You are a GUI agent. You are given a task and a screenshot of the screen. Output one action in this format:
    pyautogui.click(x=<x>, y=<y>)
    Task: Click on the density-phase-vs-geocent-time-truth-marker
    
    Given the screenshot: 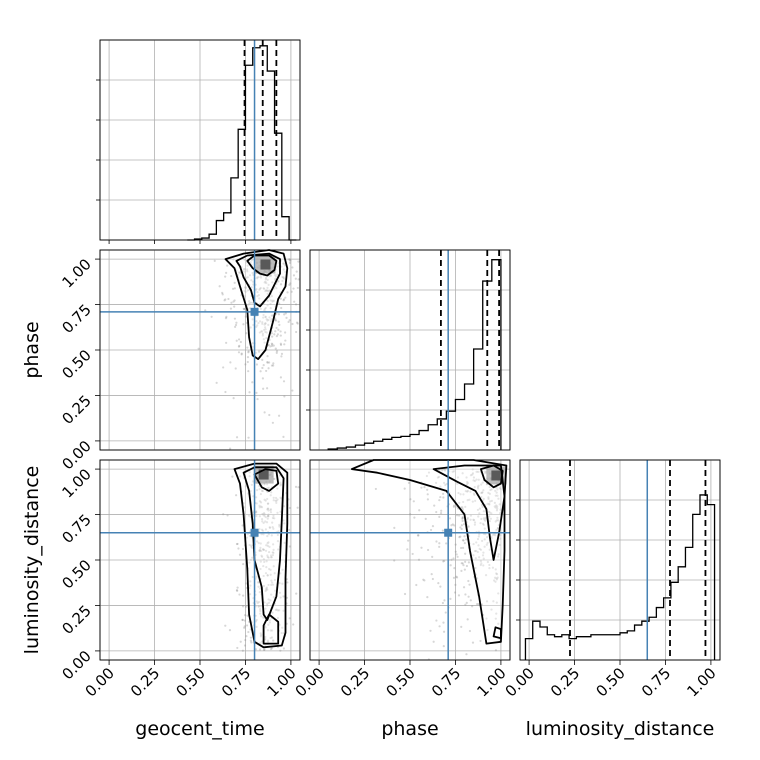 What is the action you would take?
    pyautogui.click(x=254, y=311)
    